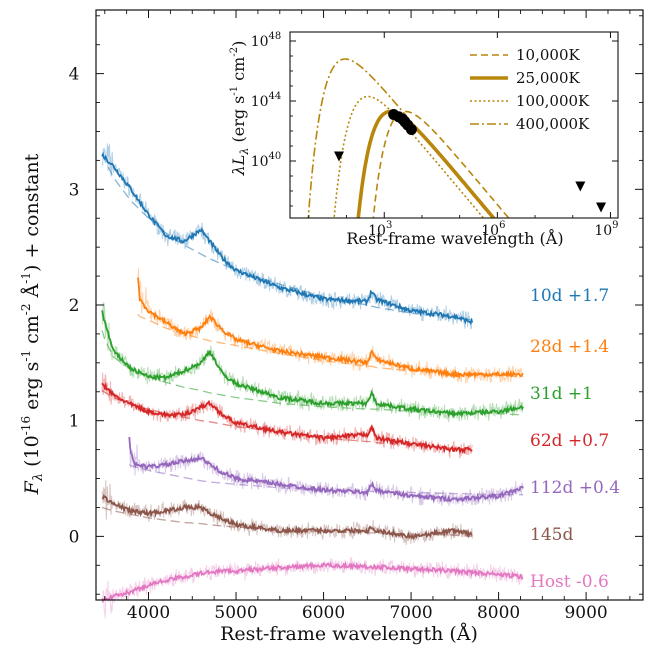 Image resolution: width=654 pixels, height=654 pixels. What do you see at coordinates (569, 296) in the screenshot?
I see `series-label-10d-1-7: 10d +1.7` at bounding box center [569, 296].